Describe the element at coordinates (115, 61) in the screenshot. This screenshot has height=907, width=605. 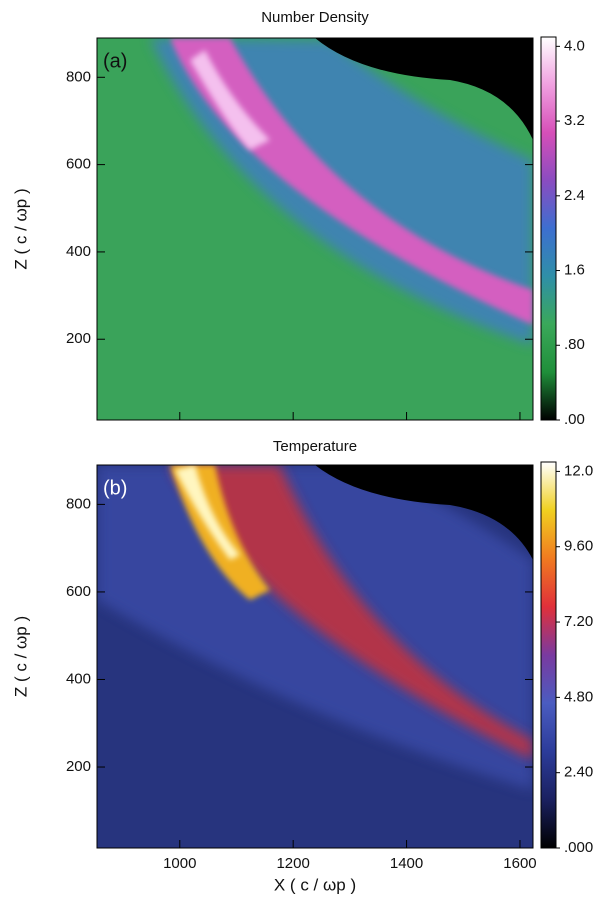
I see `panel-label: (a)` at that location.